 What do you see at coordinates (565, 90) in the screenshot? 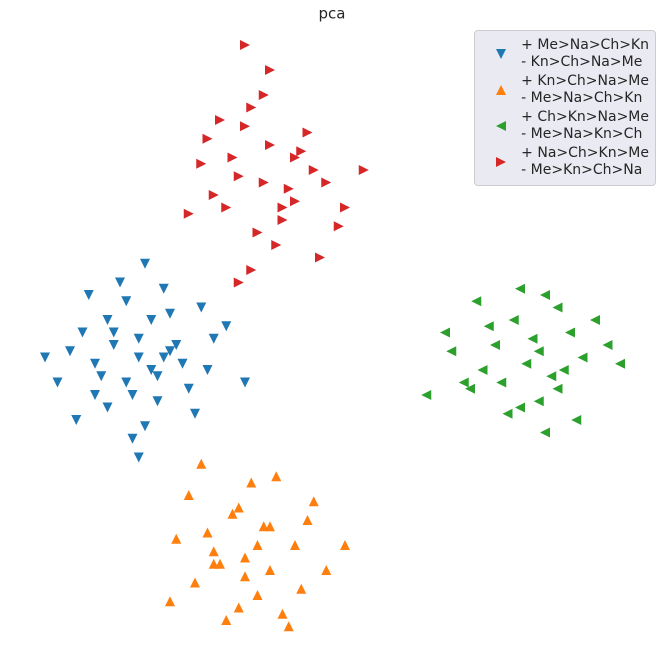
I see `legend-item: + Kn>Ch>Na>Me - Me>Na>Ch>Kn` at bounding box center [565, 90].